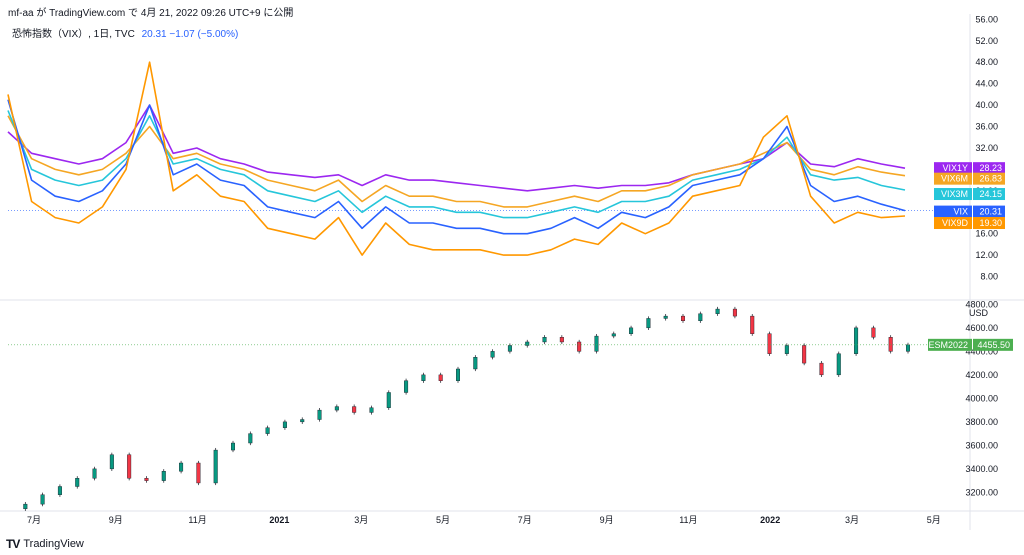 The width and height of the screenshot is (1024, 555). What do you see at coordinates (456, 148) in the screenshot?
I see `series-line-vix1y` at bounding box center [456, 148].